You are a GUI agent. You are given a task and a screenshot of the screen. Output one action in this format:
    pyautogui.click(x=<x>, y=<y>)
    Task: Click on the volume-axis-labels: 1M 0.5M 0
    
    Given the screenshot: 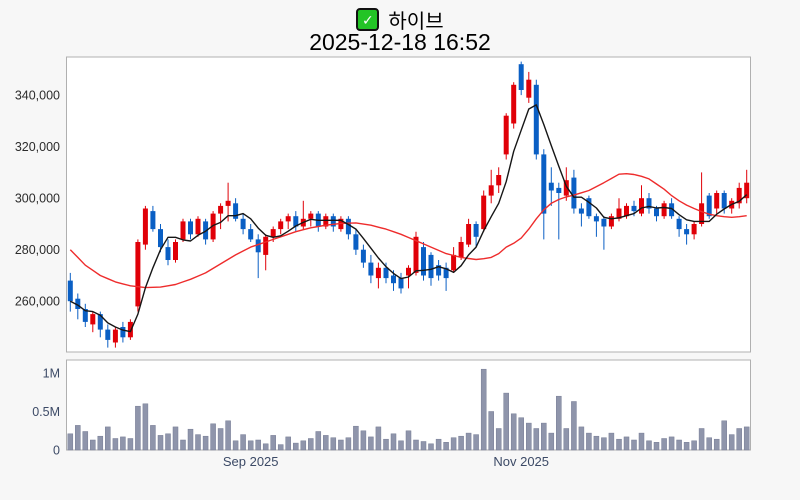 What is the action you would take?
    pyautogui.click(x=46, y=412)
    